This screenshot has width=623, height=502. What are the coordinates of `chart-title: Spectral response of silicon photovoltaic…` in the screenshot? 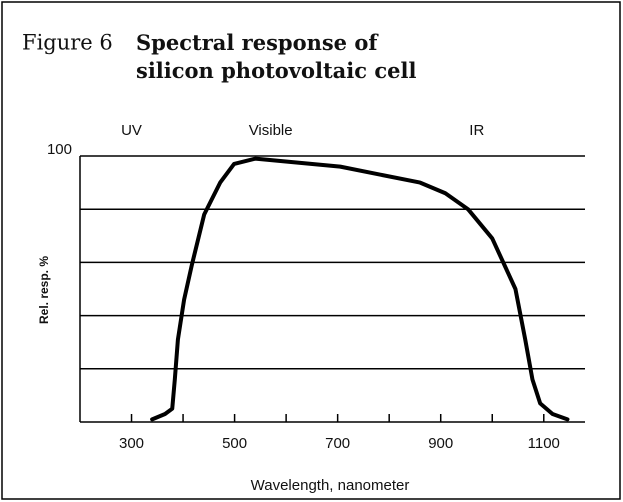 It's located at (276, 56).